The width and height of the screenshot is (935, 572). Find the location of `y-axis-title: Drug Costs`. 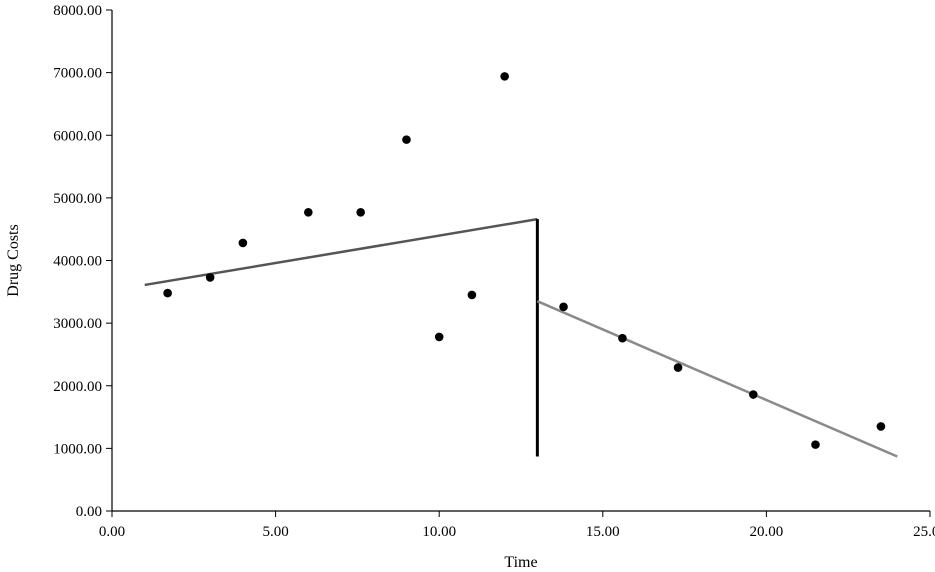

y-axis-title: Drug Costs is located at coordinates (13, 260).